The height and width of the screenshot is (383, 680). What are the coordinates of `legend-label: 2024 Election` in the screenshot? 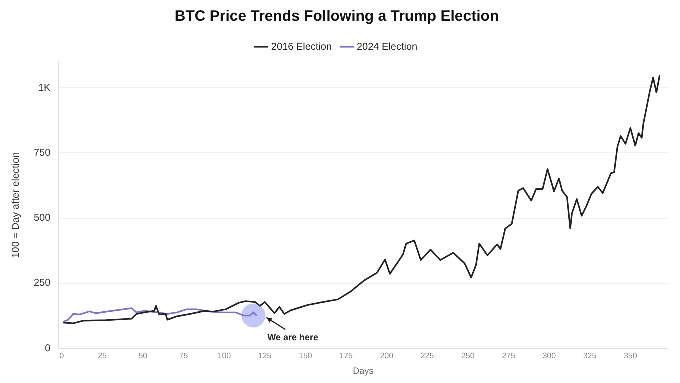 It's located at (387, 47).